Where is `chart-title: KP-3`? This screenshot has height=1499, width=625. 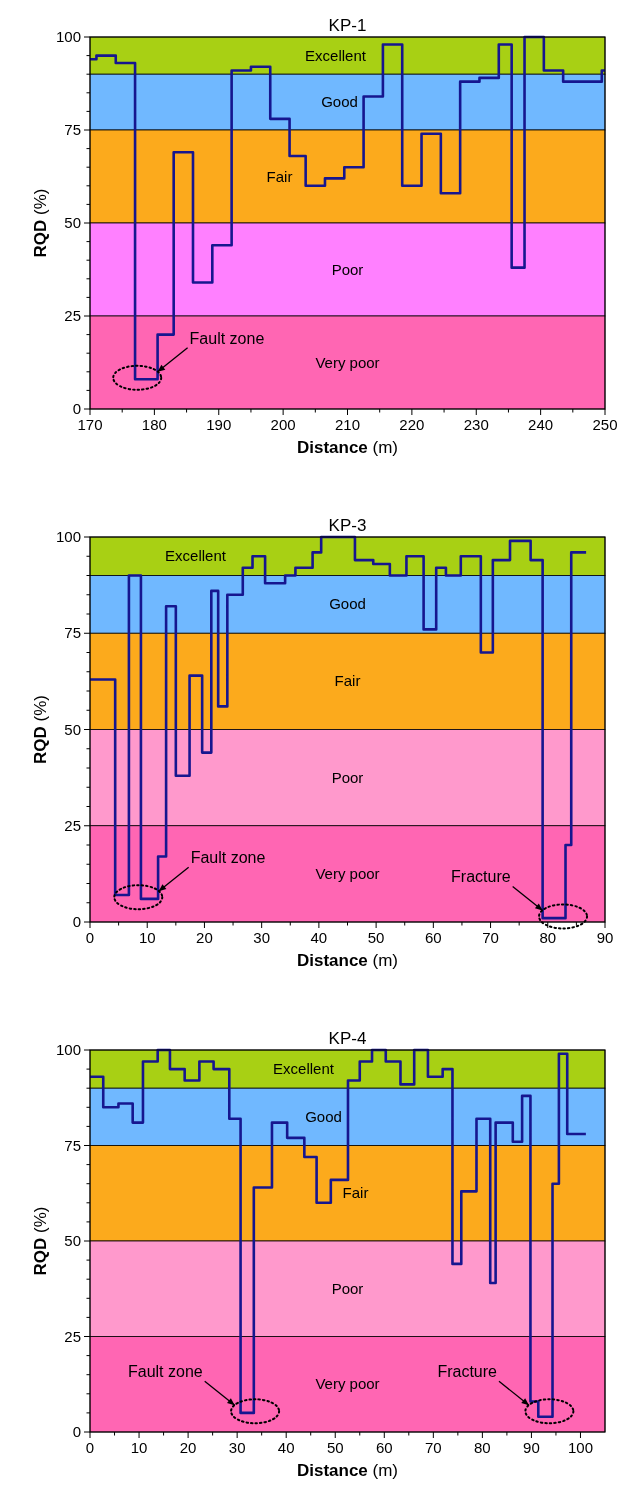
chart-title: KP-3 is located at coordinates (347, 525).